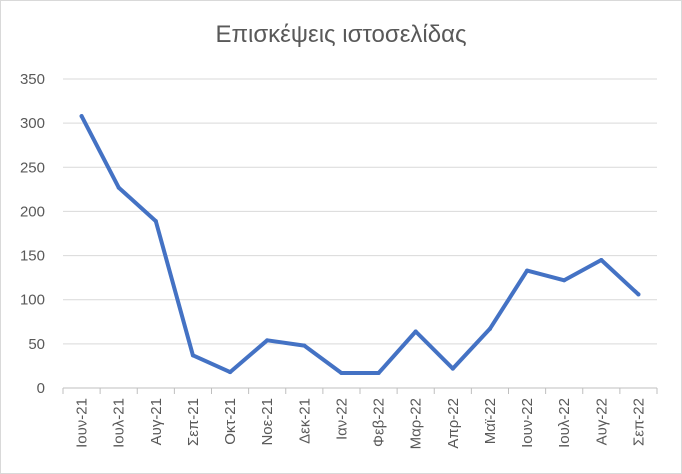 The image size is (682, 474). What do you see at coordinates (36, 344) in the screenshot?
I see `y-tick-label: 50` at bounding box center [36, 344].